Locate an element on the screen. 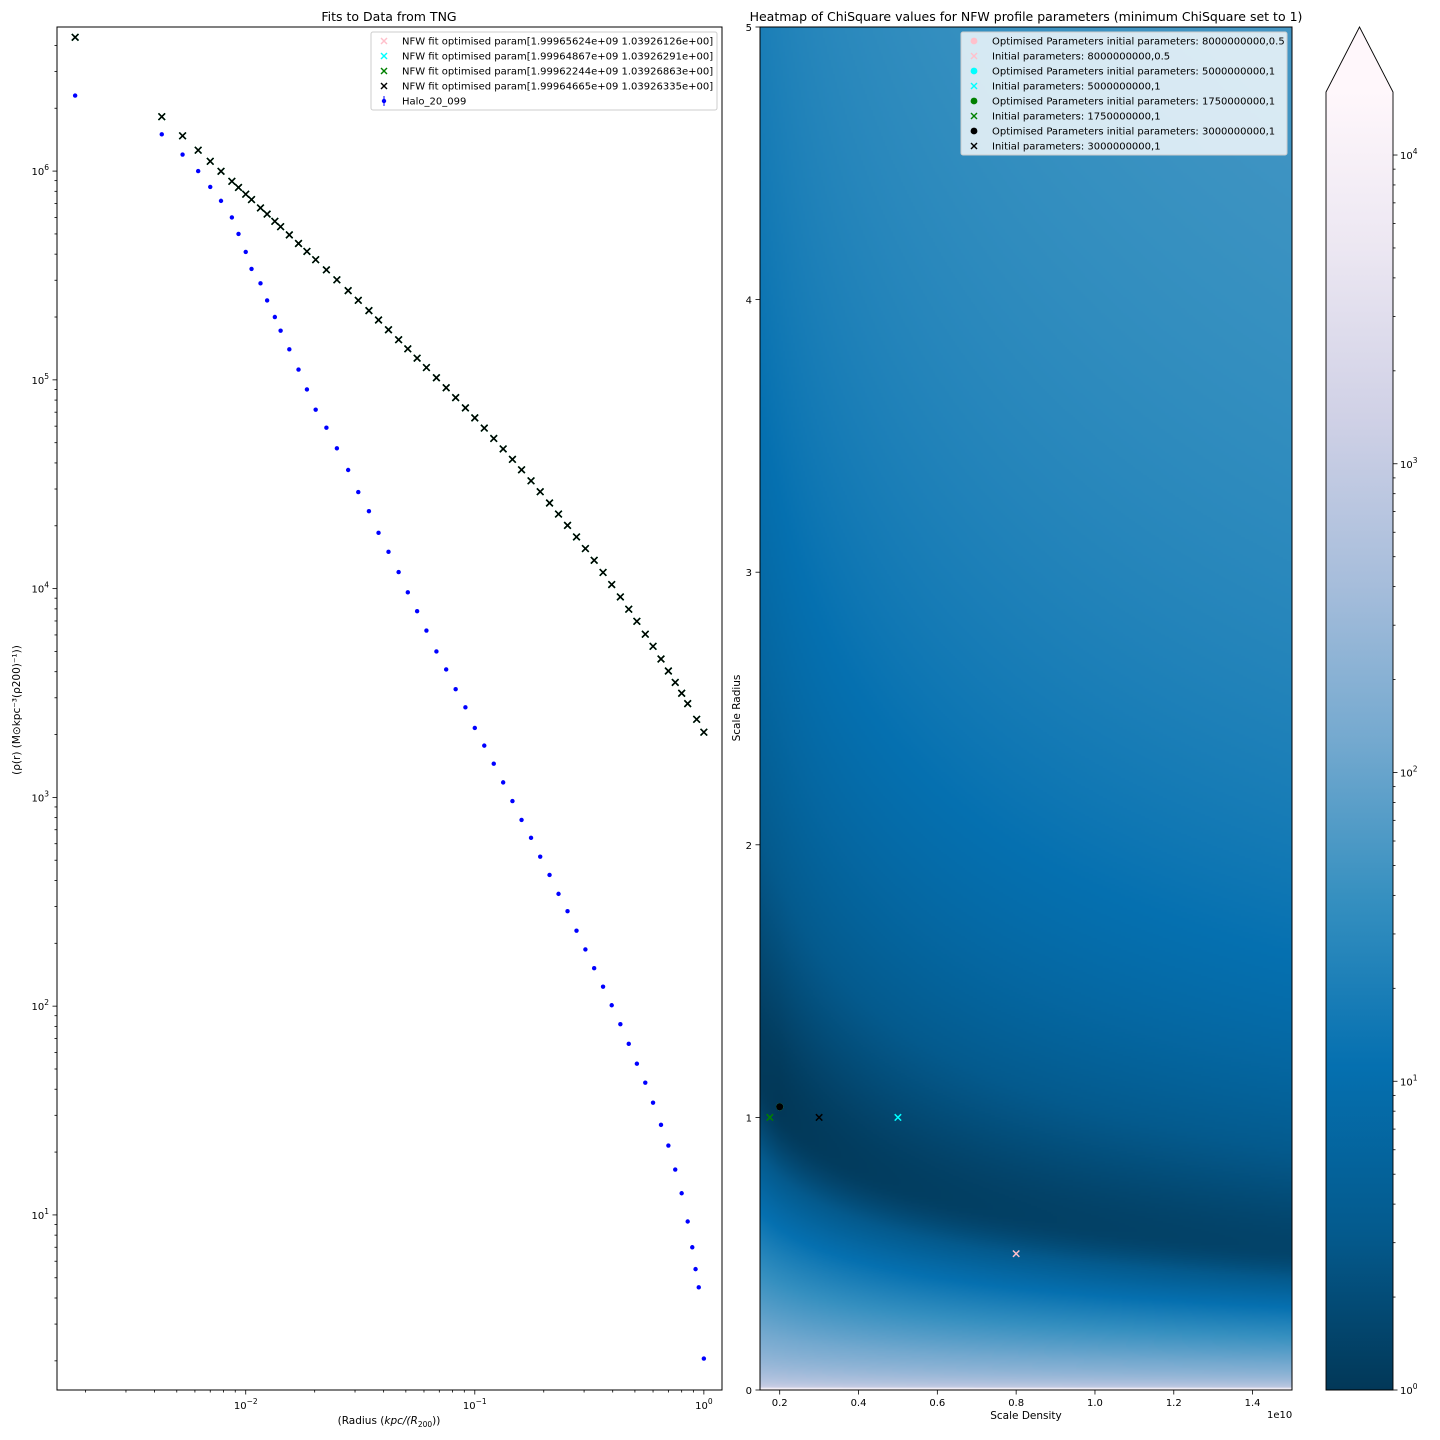 Image resolution: width=1440 pixels, height=1440 pixels. y-tick-label: 10⁴ is located at coordinates (40, 588).